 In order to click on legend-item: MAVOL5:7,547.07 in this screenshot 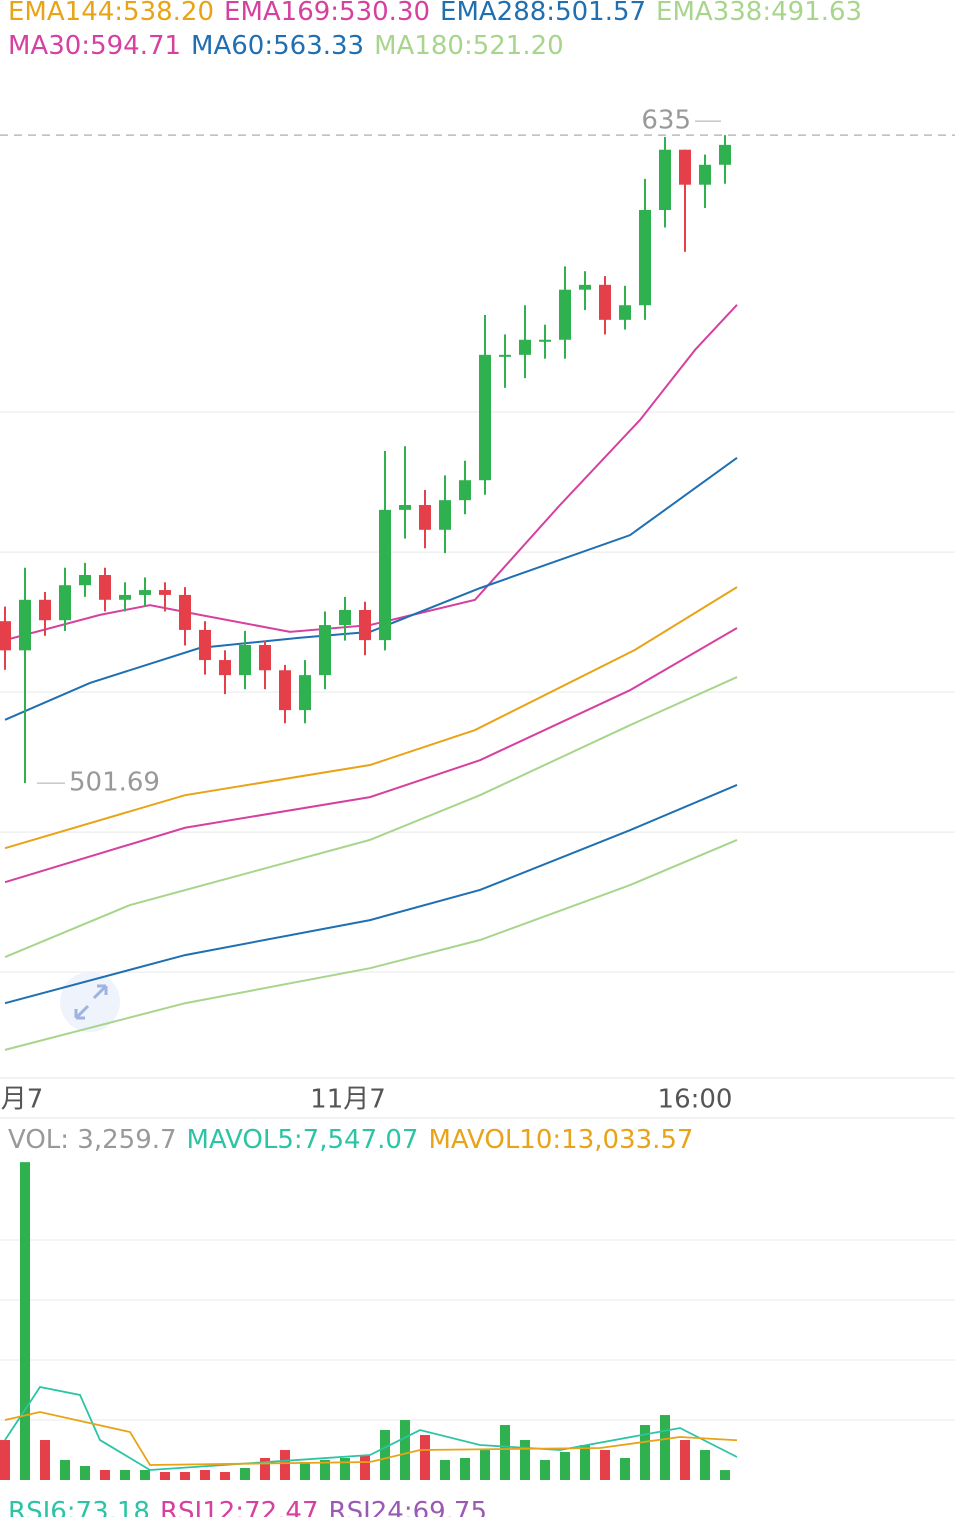, I will do `click(303, 1140)`.